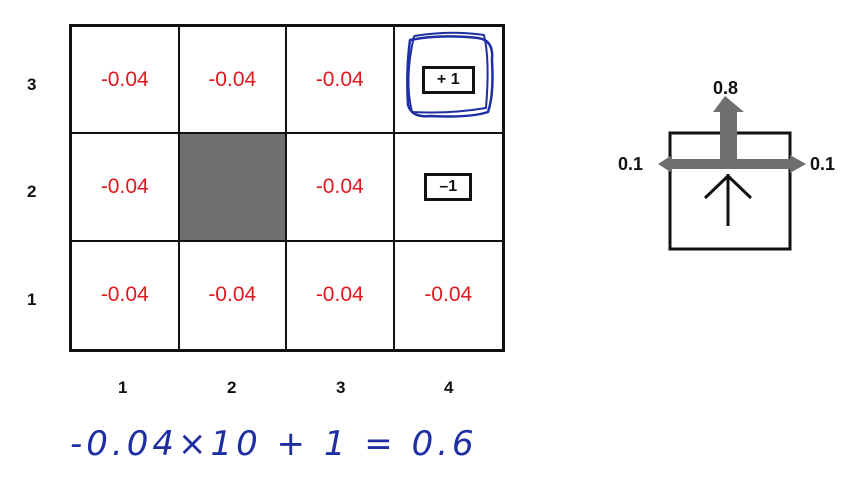  I want to click on cell-3-1: -0.04, so click(341, 295).